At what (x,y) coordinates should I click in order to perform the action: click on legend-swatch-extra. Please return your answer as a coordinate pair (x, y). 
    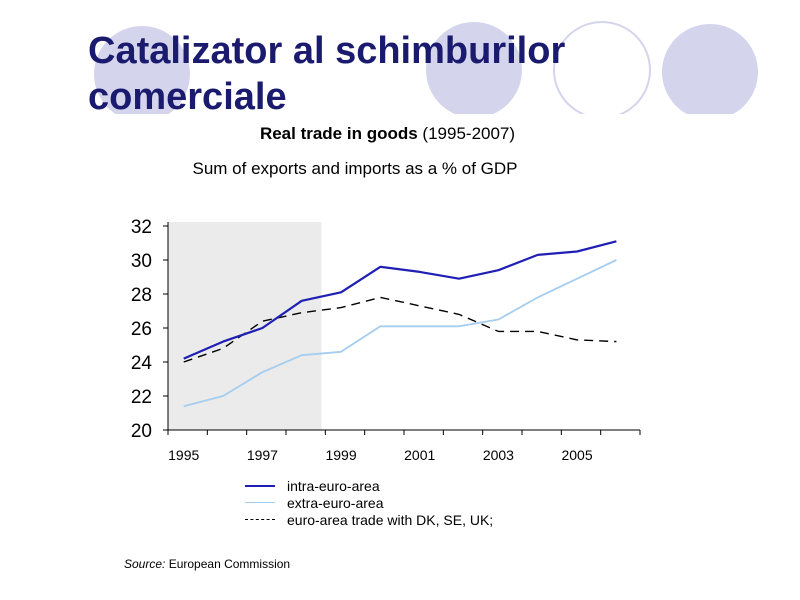
    Looking at the image, I should click on (260, 502).